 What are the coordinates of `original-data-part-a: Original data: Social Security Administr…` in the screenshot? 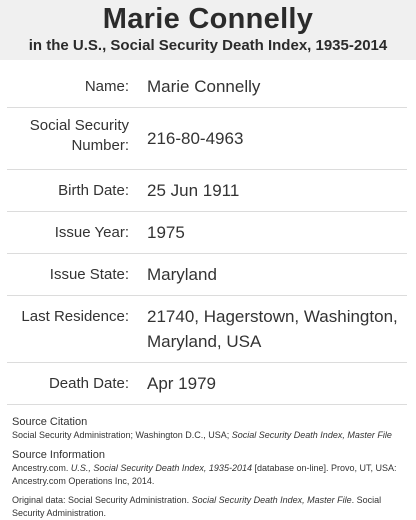 It's located at (102, 500).